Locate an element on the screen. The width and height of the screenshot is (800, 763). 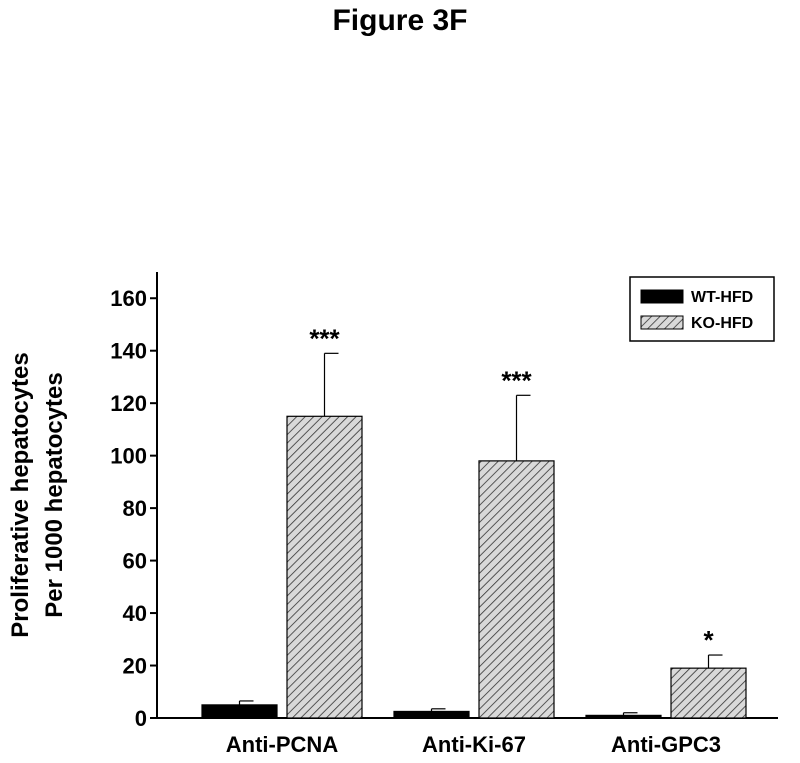
y-tick-label: 40 is located at coordinates (135, 613).